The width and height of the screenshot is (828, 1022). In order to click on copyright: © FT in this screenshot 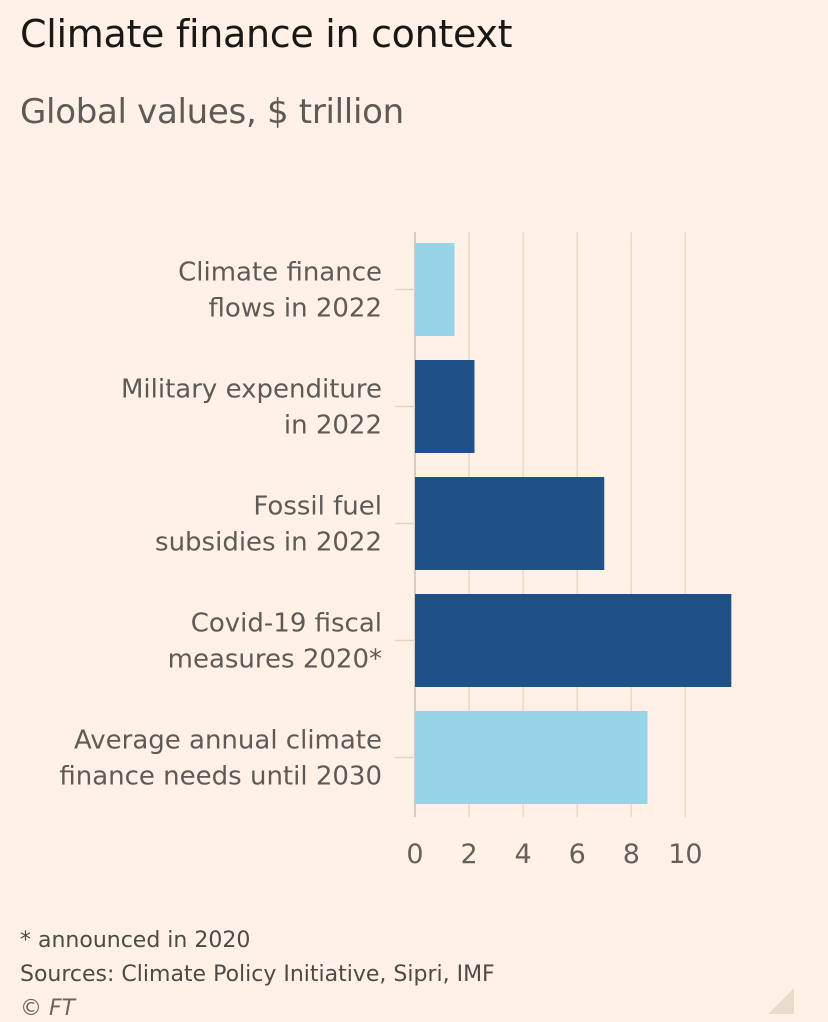, I will do `click(48, 1008)`.